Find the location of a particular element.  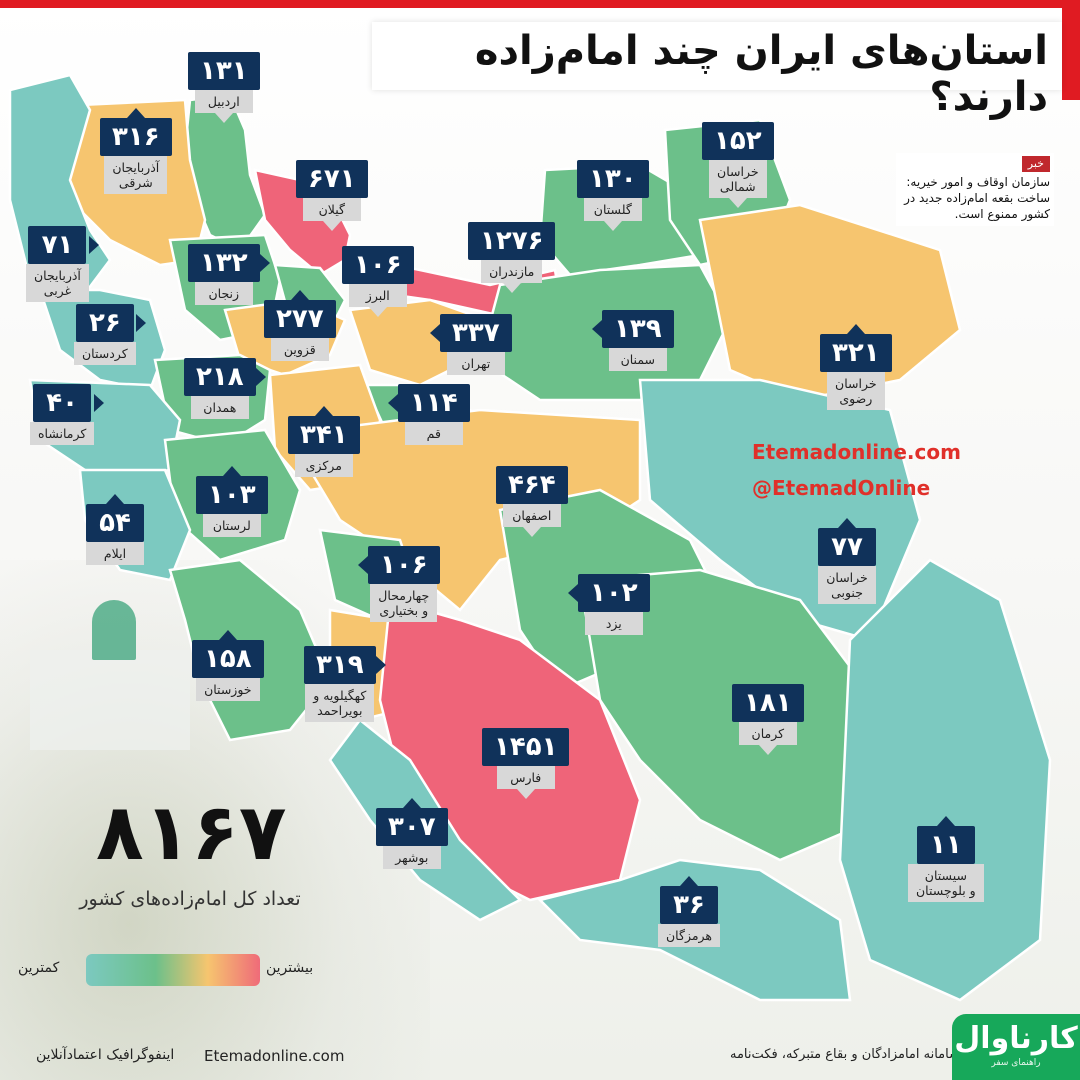

province-name: آذربایجان غربی is located at coordinates (57, 283).